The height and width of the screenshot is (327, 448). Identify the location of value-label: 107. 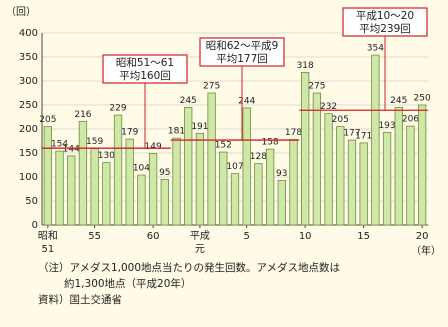
(234, 167).